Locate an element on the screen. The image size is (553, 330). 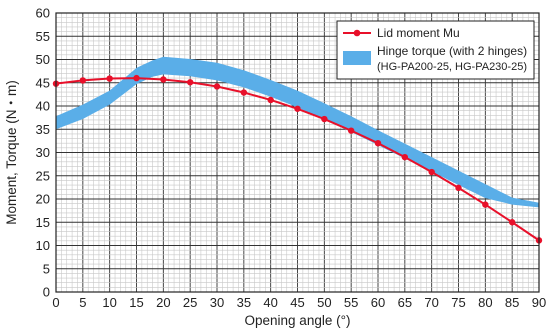
y-tick-label: 20 is located at coordinates (43, 199).